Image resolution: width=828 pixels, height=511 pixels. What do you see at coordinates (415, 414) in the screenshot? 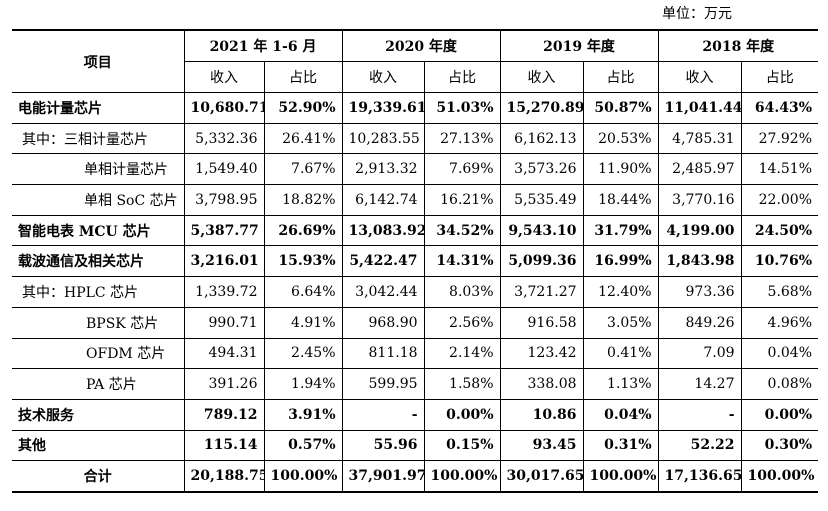
I see `table-row: 技术服务 789.12 3.91% -0.00% 10.86 0.04% -0.00%` at bounding box center [415, 414].